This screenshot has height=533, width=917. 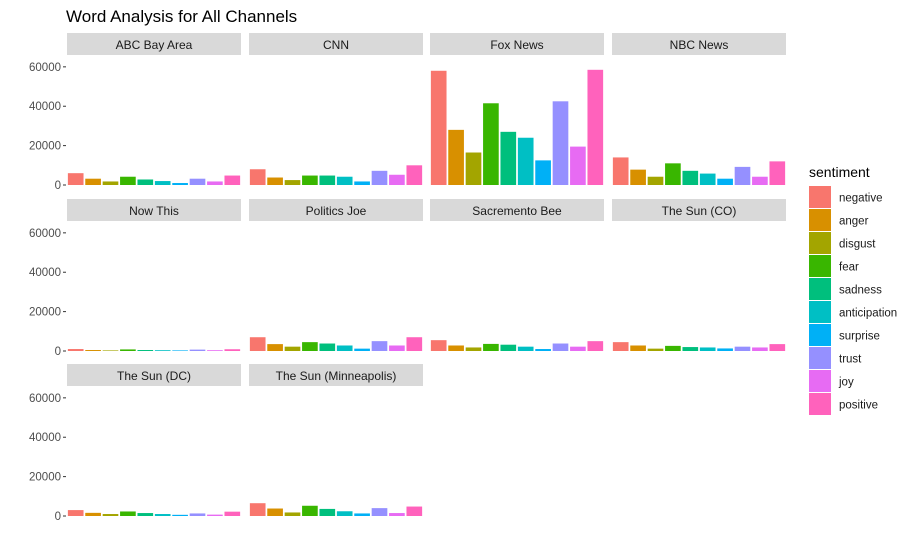 What do you see at coordinates (135, 112) in the screenshot?
I see `facet-panel: ABC Bay Area 0 20000 40000 60000` at bounding box center [135, 112].